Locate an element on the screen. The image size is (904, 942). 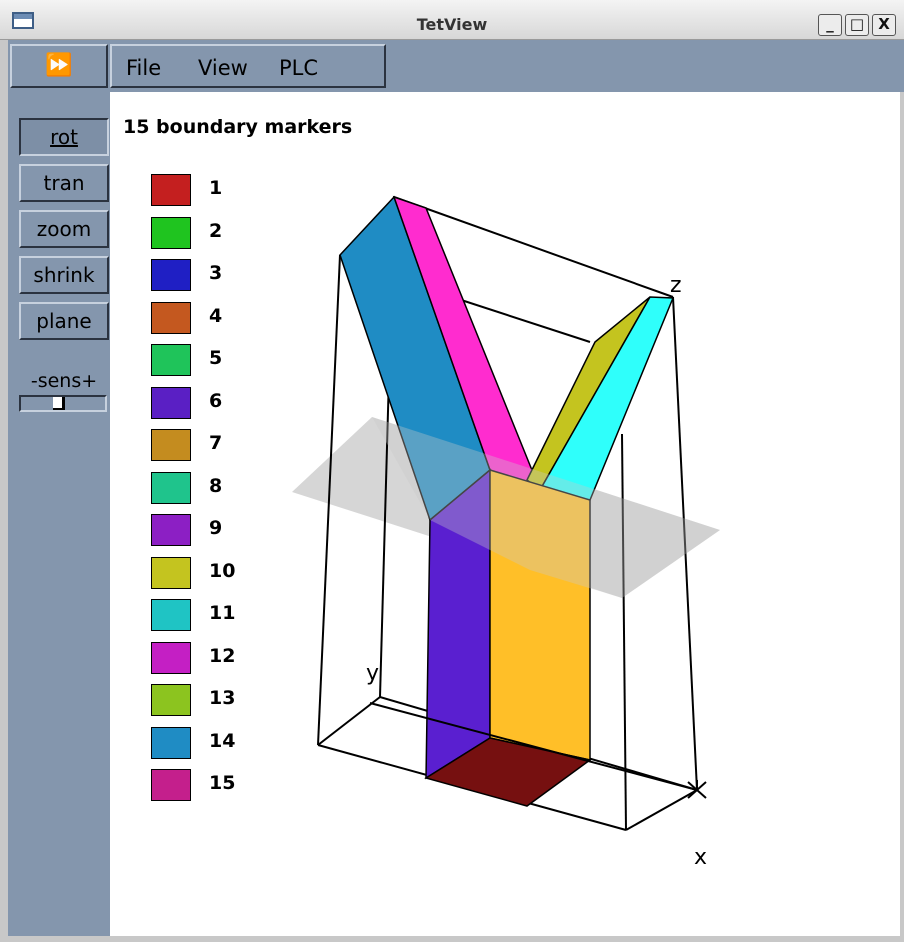
maximize-button: □ is located at coordinates (857, 25).